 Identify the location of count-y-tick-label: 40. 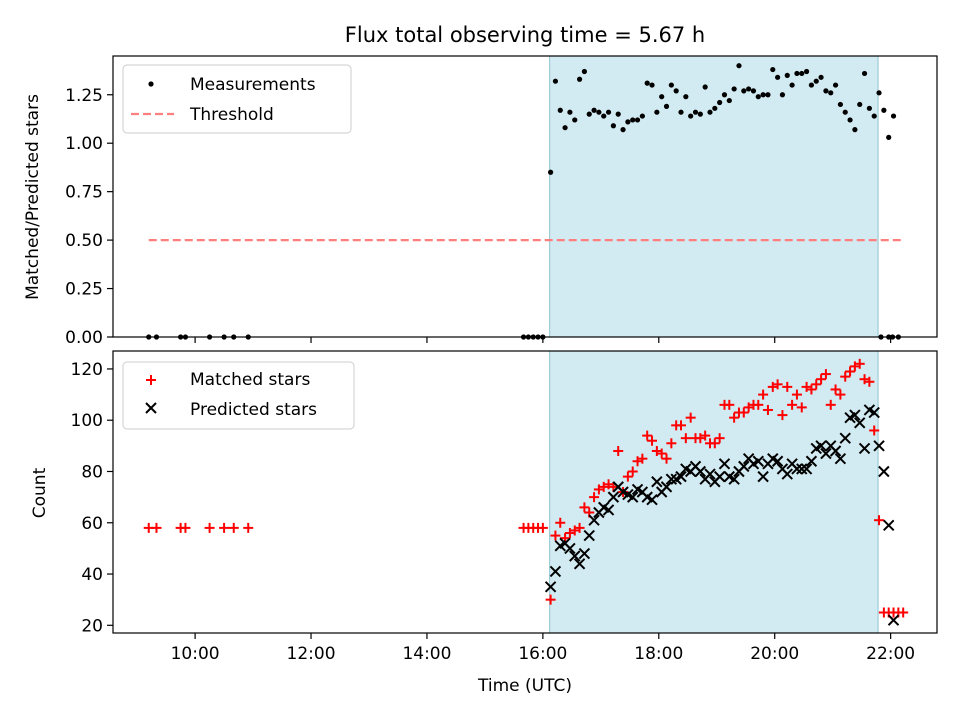
(92, 575).